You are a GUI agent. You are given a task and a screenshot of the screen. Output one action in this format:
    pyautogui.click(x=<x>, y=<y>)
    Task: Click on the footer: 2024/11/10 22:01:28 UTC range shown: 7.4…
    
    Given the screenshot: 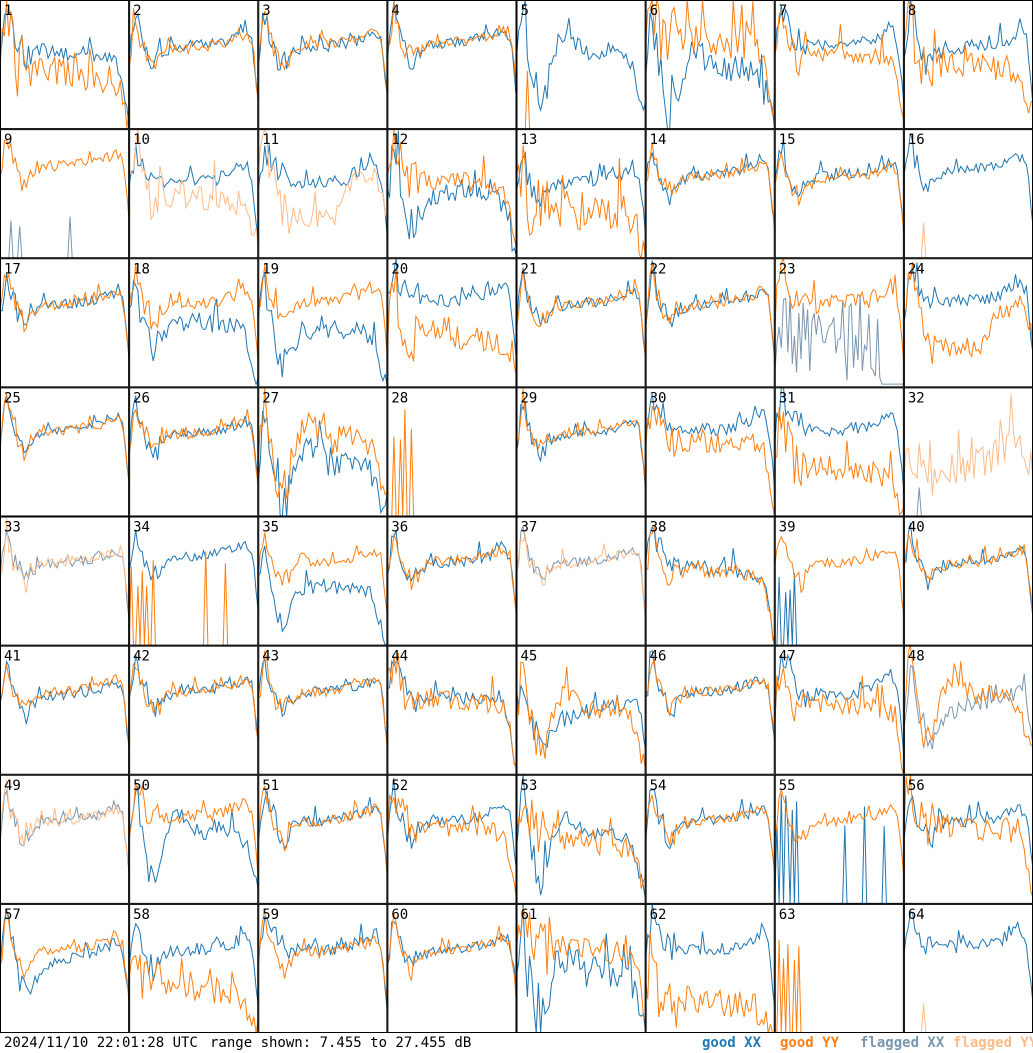 What is the action you would take?
    pyautogui.click(x=516, y=1043)
    